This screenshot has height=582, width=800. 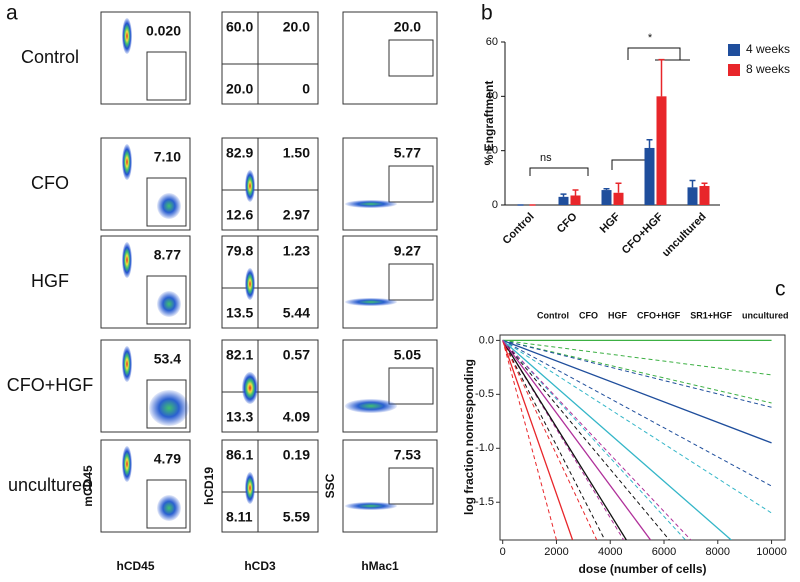 I want to click on y-tick-label: -1.0, so click(x=484, y=448).